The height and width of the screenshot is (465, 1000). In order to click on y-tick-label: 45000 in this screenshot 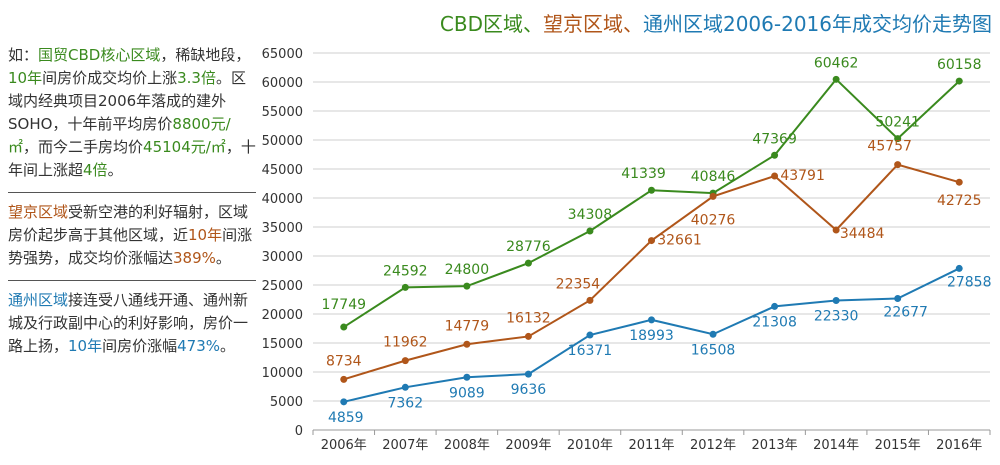, I will do `click(282, 170)`.